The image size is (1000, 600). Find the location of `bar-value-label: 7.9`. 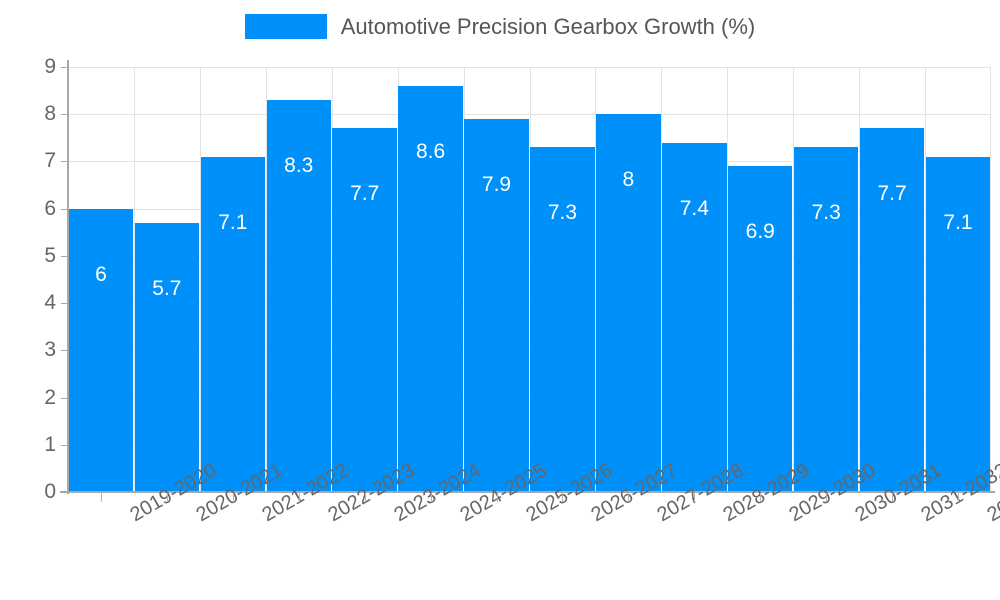

bar-value-label: 7.9 is located at coordinates (496, 184).